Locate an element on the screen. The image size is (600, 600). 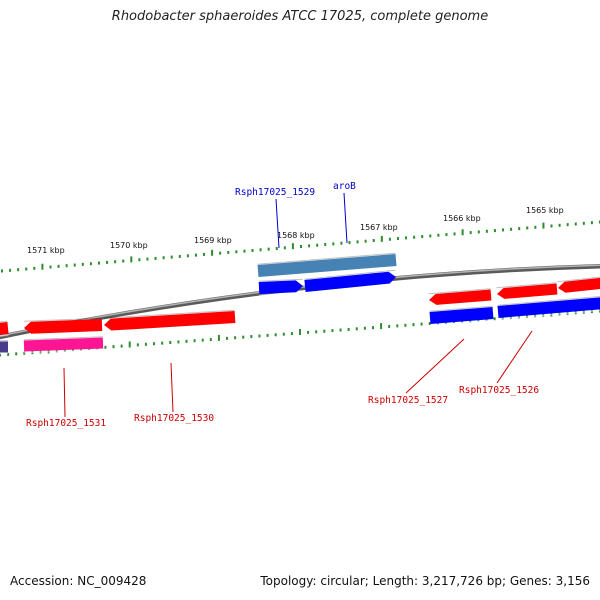
kbp-label: 1571 kbp is located at coordinates (46, 250).